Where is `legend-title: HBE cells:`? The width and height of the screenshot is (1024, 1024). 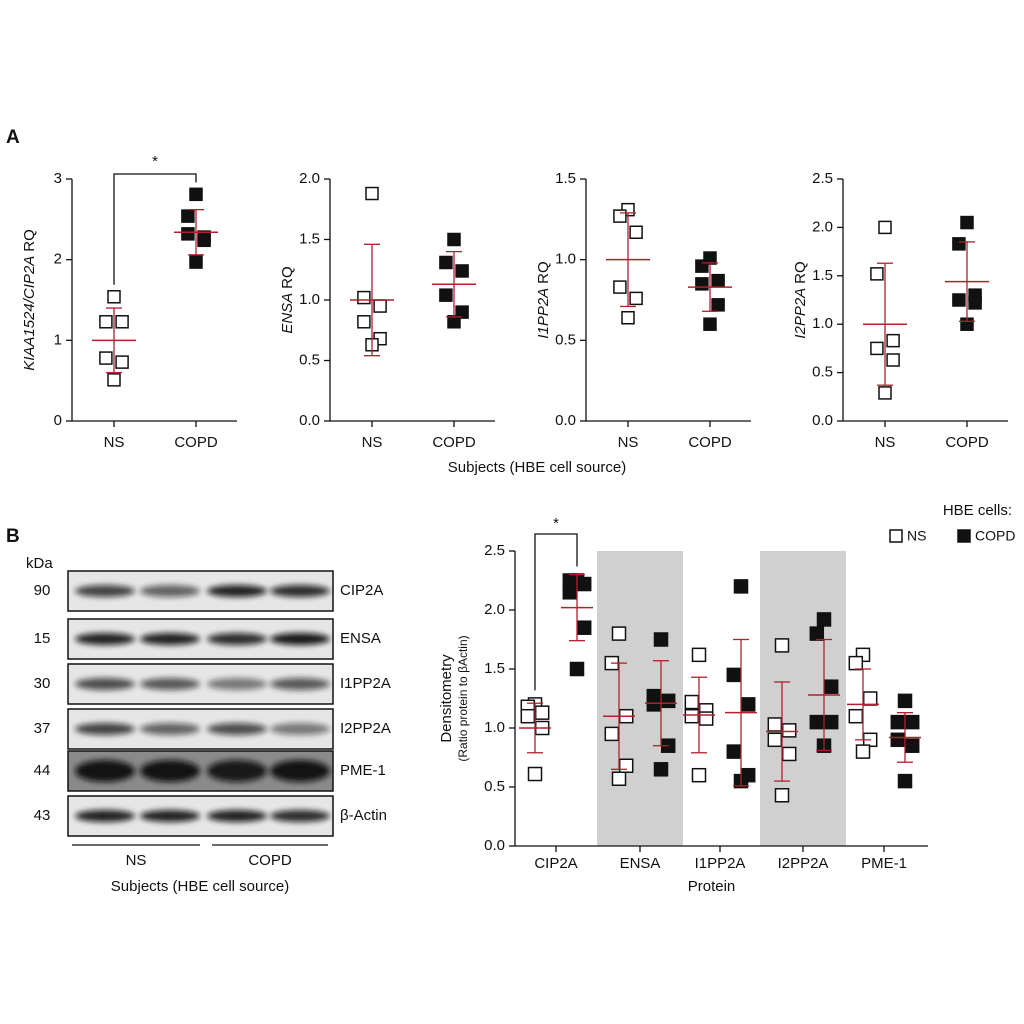 legend-title: HBE cells: is located at coordinates (977, 510).